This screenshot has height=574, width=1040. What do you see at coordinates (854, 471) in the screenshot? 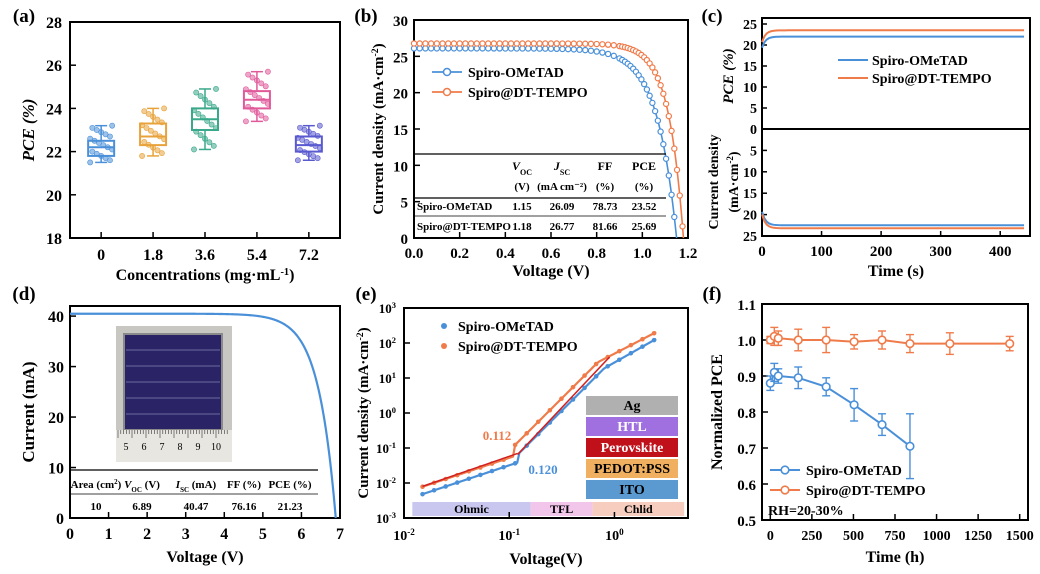
I see `legend-label: Spiro-OMeTAD` at bounding box center [854, 471].